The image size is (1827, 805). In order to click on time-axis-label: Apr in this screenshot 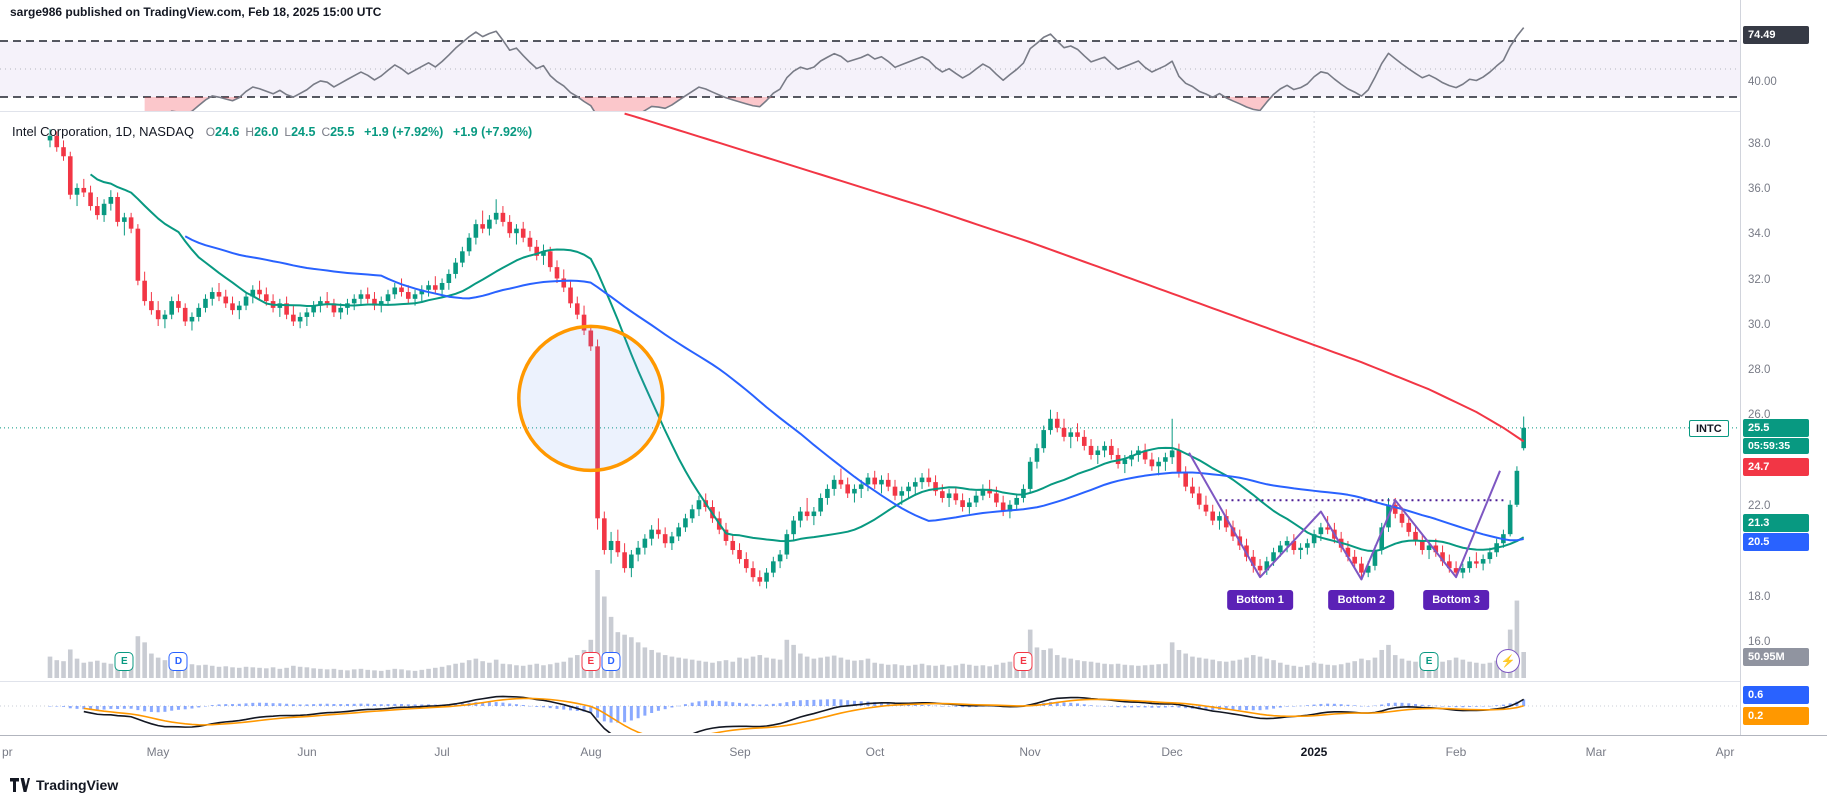, I will do `click(1725, 752)`.